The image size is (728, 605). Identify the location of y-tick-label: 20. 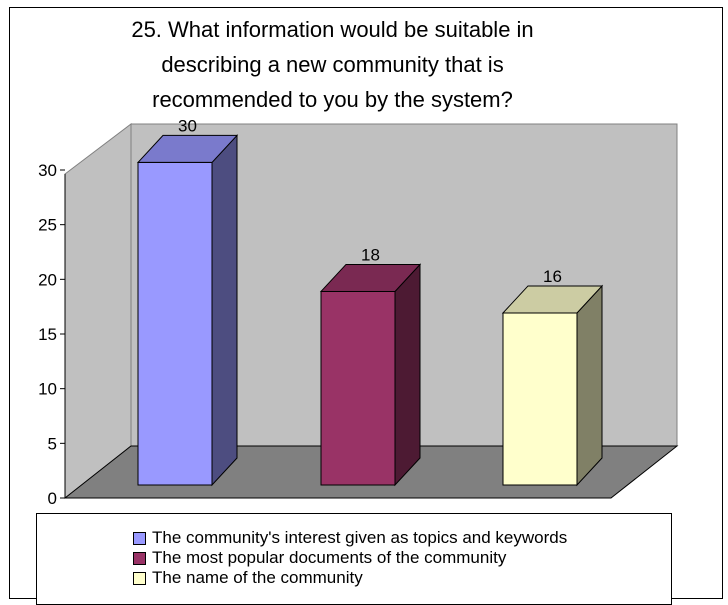
(47, 279).